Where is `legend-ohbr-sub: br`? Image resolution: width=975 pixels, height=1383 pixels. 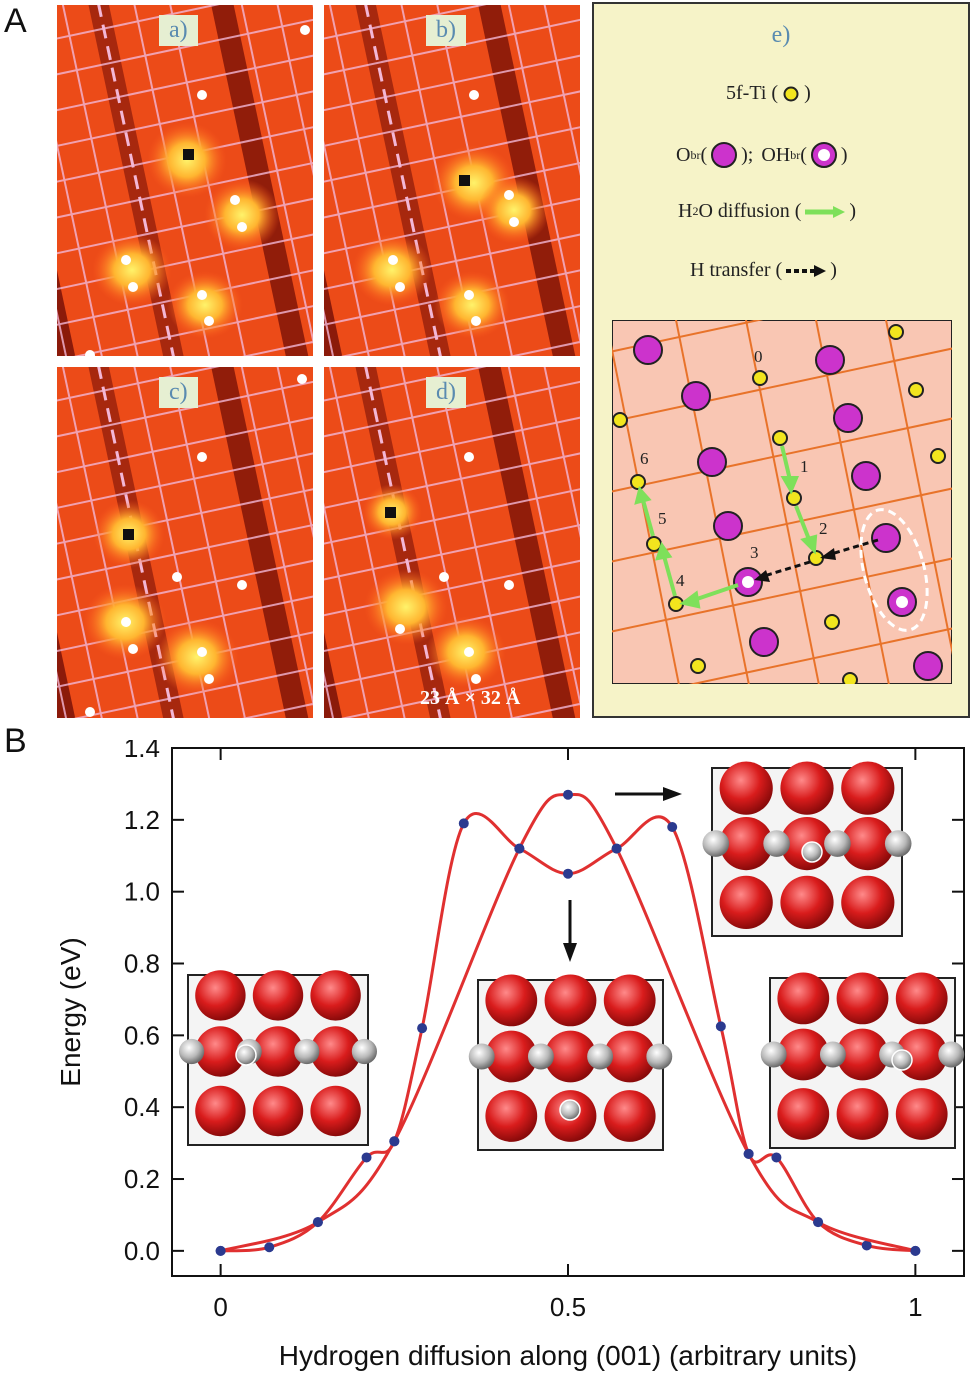
legend-ohbr-sub: br is located at coordinates (795, 154).